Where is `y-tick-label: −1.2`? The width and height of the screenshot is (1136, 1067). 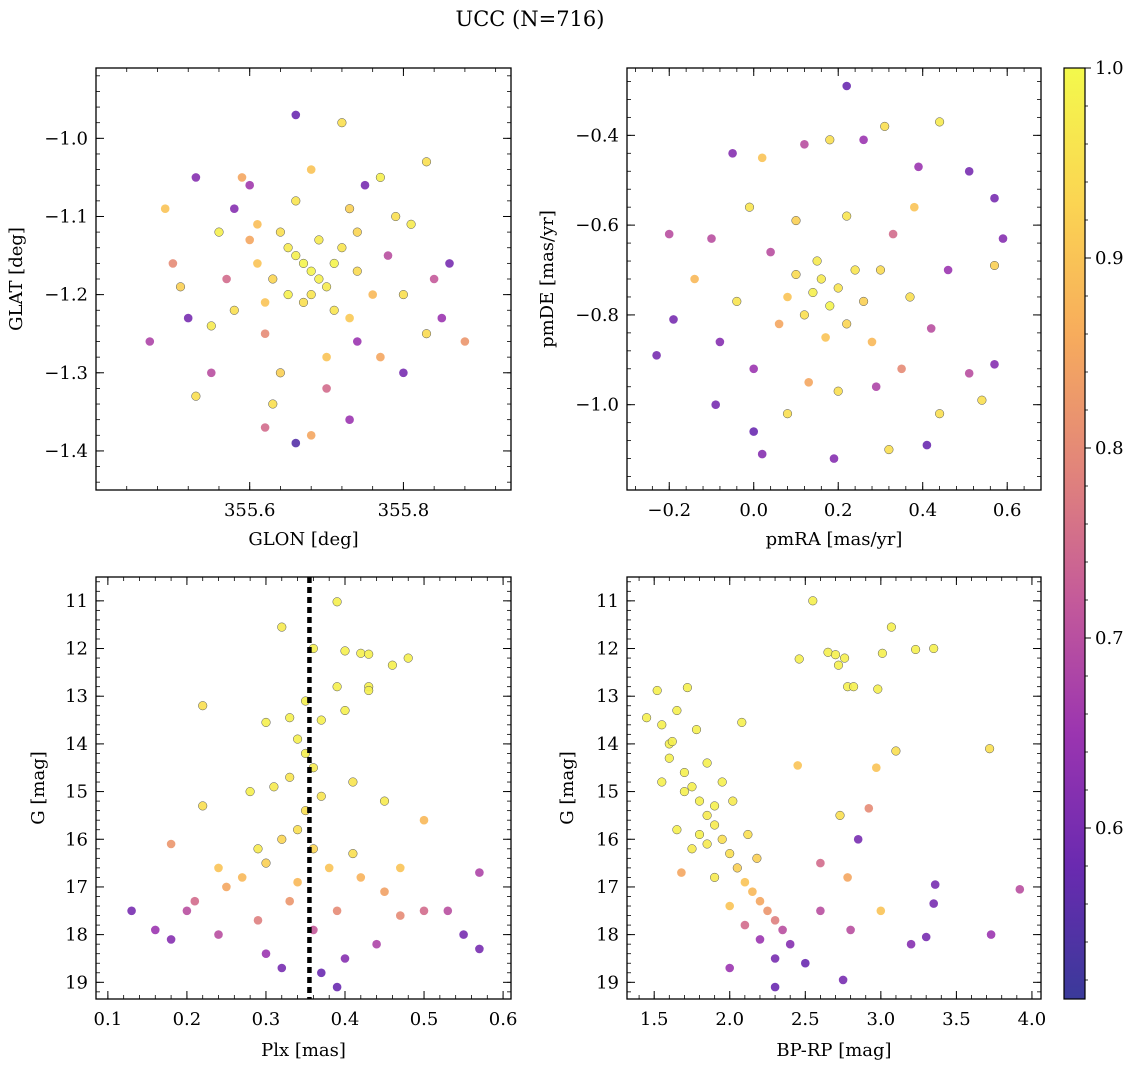
y-tick-label: −1.2 is located at coordinates (66, 295).